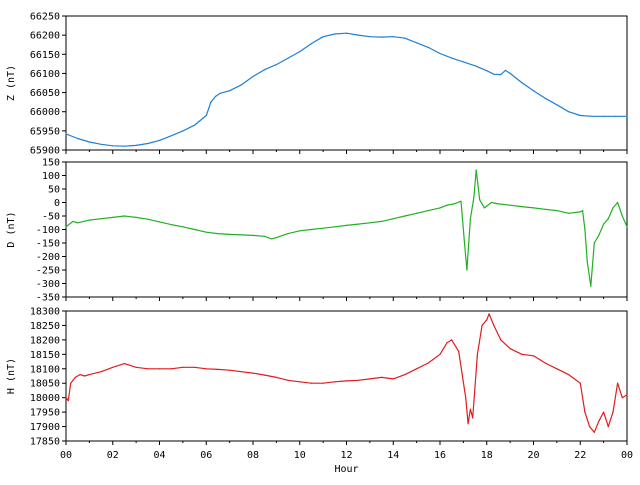 The height and width of the screenshot is (485, 640). What do you see at coordinates (533, 455) in the screenshot?
I see `h-panel-xtick-label: 20` at bounding box center [533, 455].